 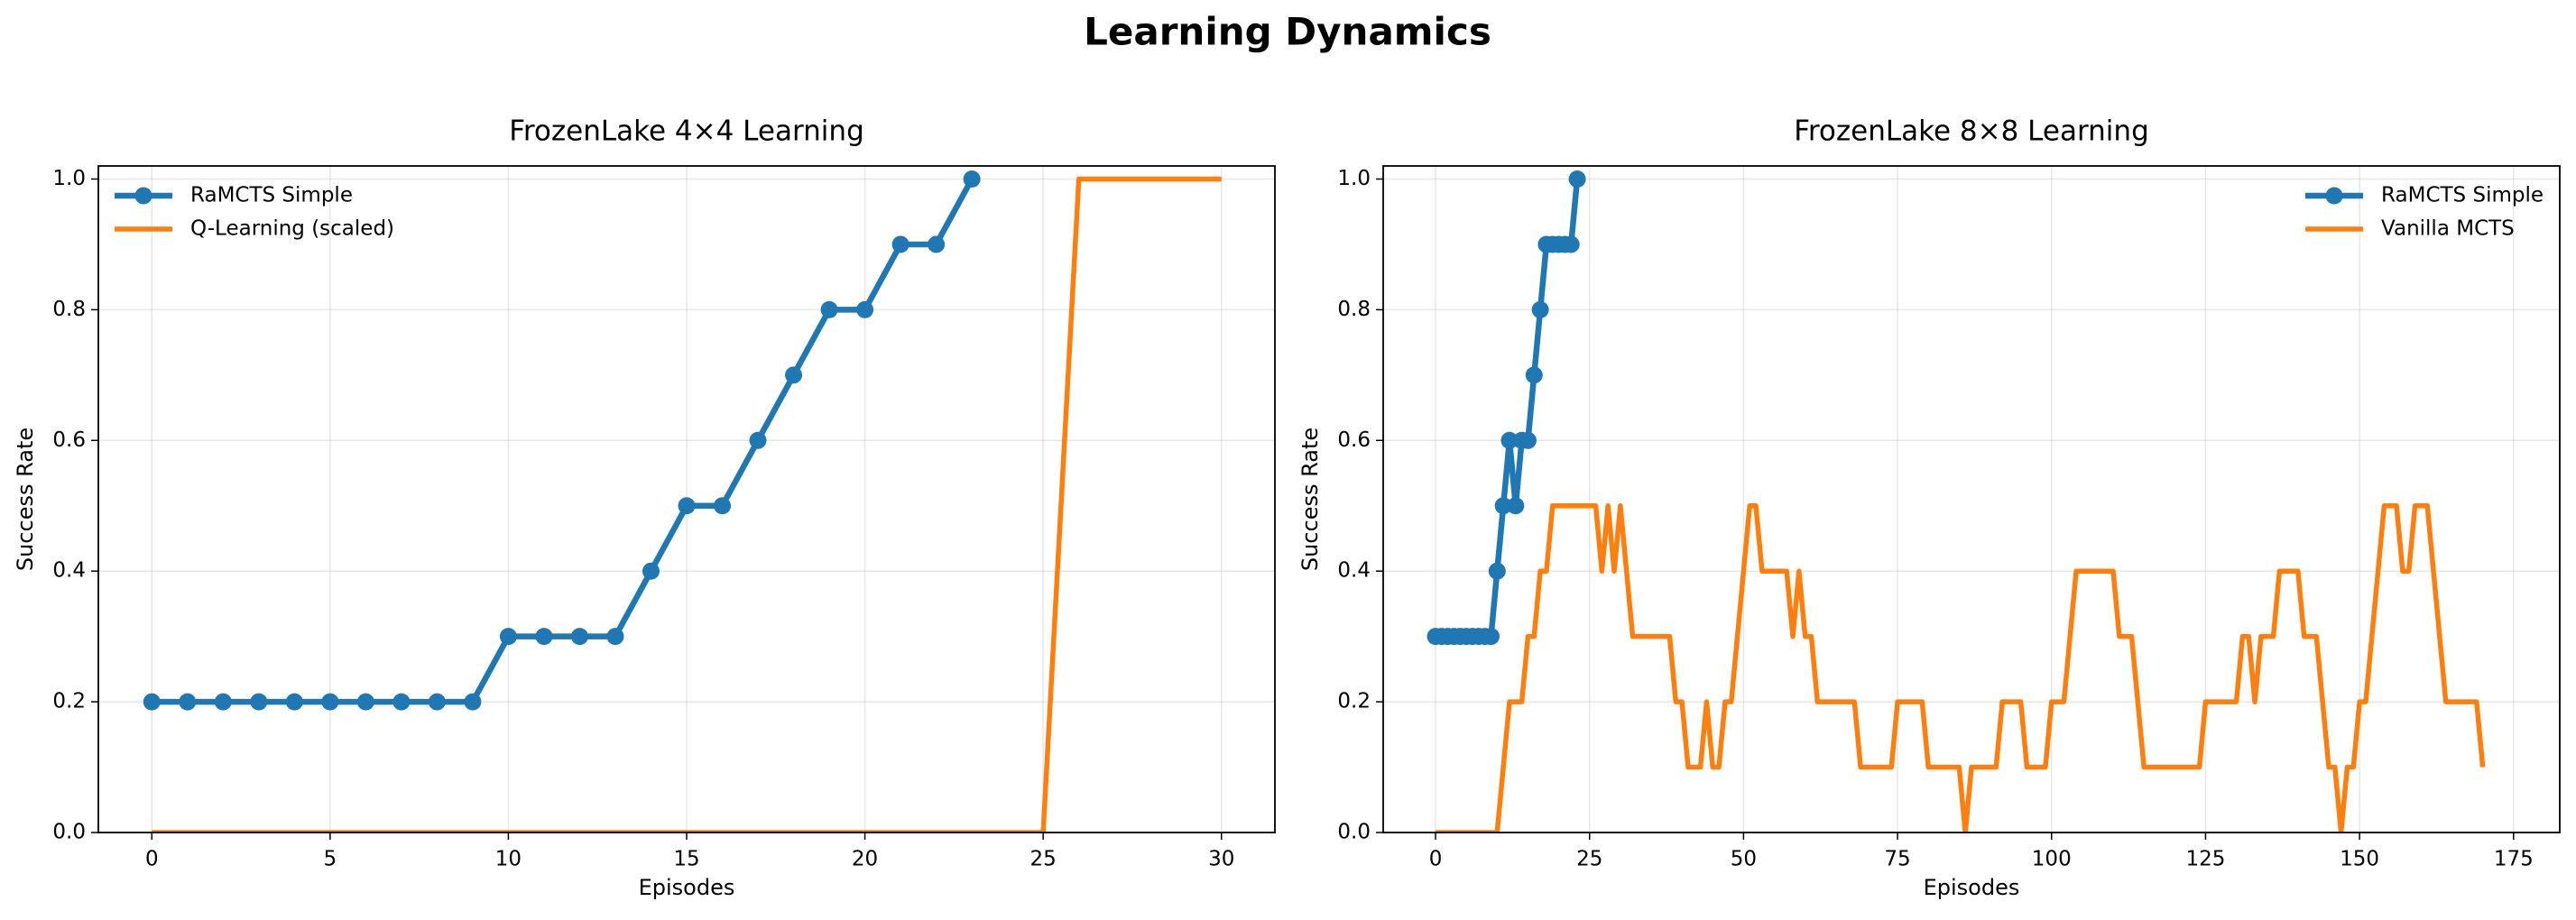 I want to click on x-tick-label: 30, so click(x=1221, y=859).